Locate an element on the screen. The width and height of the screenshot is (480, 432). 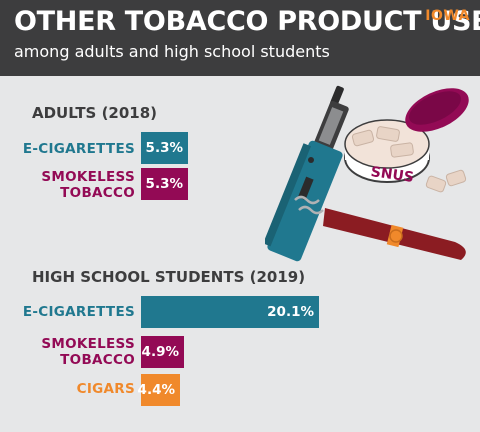
adults-ecig-value: 5.3% is located at coordinates (164, 148).